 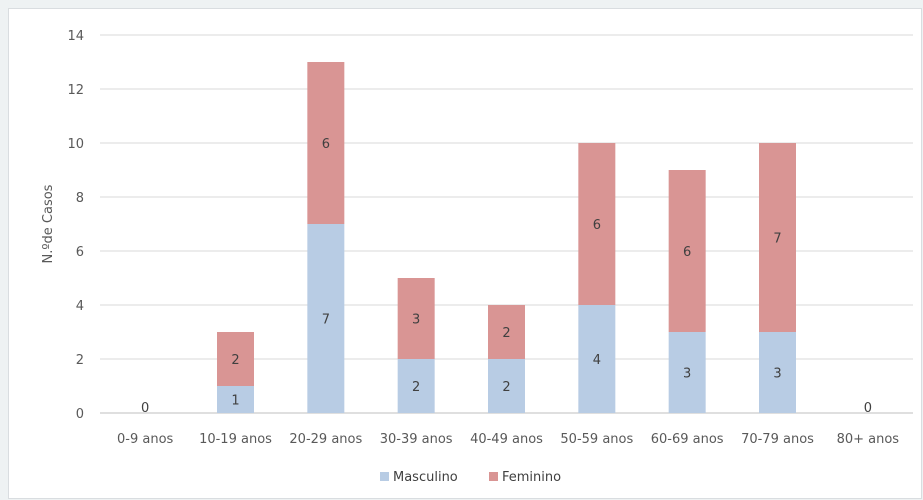 What do you see at coordinates (325, 439) in the screenshot?
I see `x-tick-label: 20-29 anos` at bounding box center [325, 439].